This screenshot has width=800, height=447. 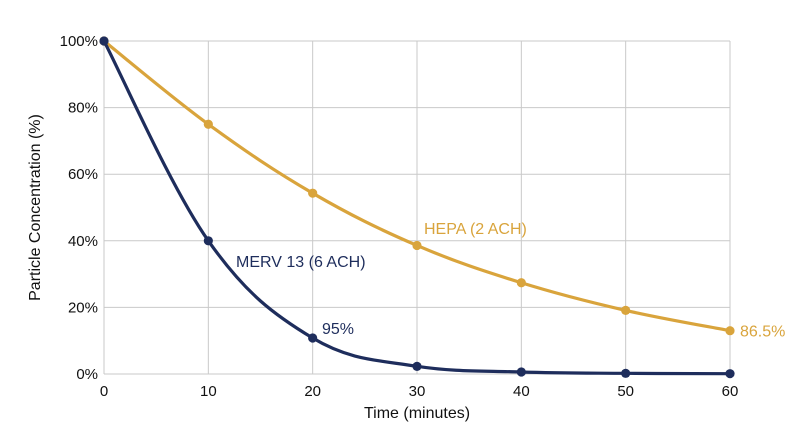 What do you see at coordinates (208, 391) in the screenshot?
I see `x-tick-label-10: 10` at bounding box center [208, 391].